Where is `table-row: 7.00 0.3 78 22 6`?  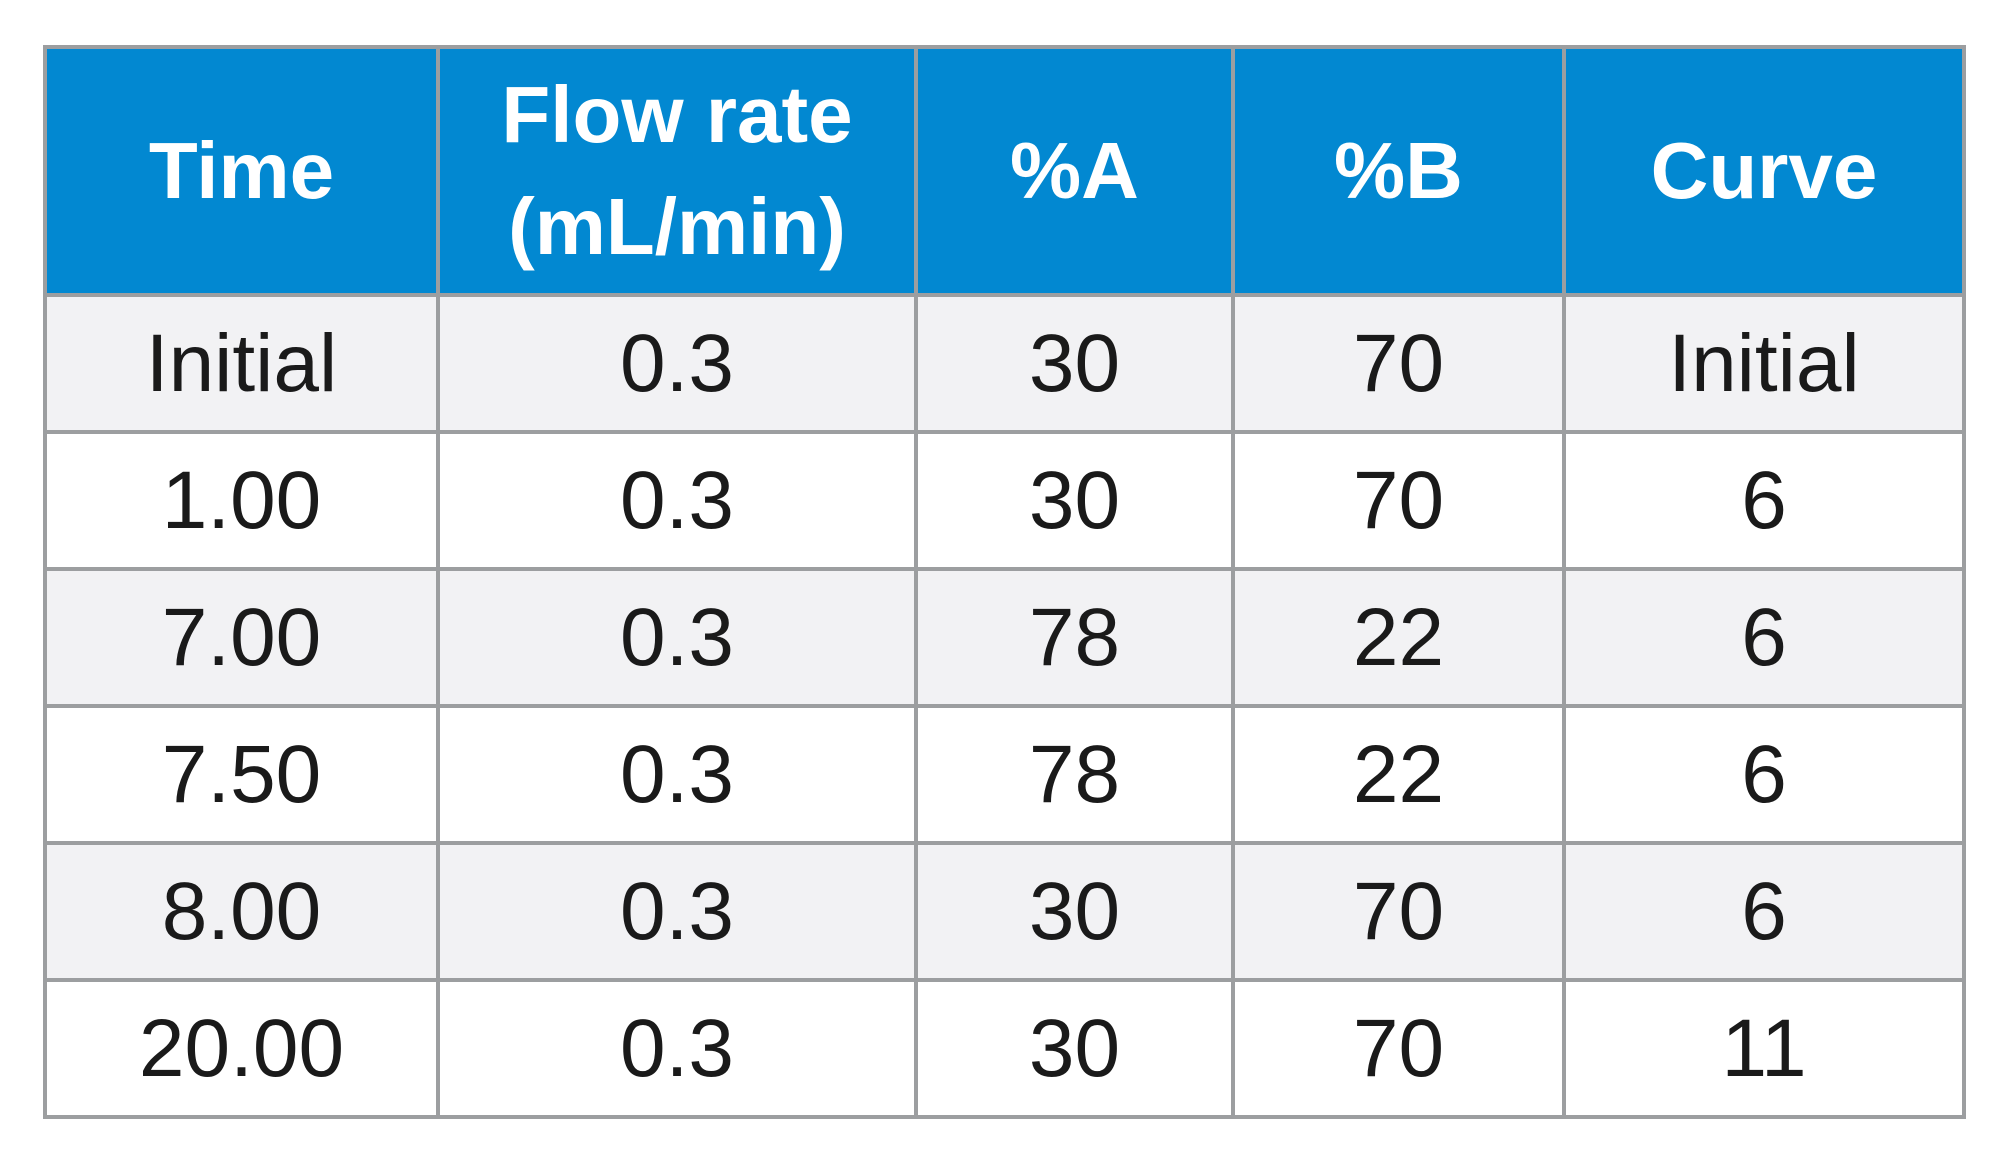
table-row: 7.00 0.3 78 22 6 is located at coordinates (1004, 637).